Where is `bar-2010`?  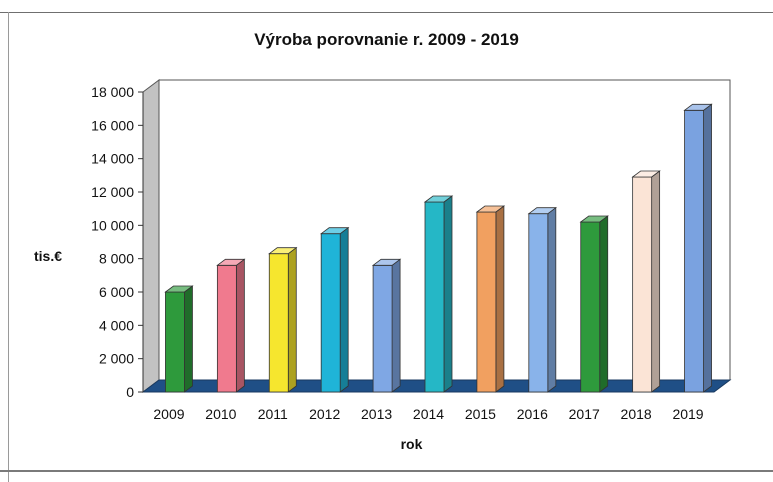 bar-2010 is located at coordinates (231, 325).